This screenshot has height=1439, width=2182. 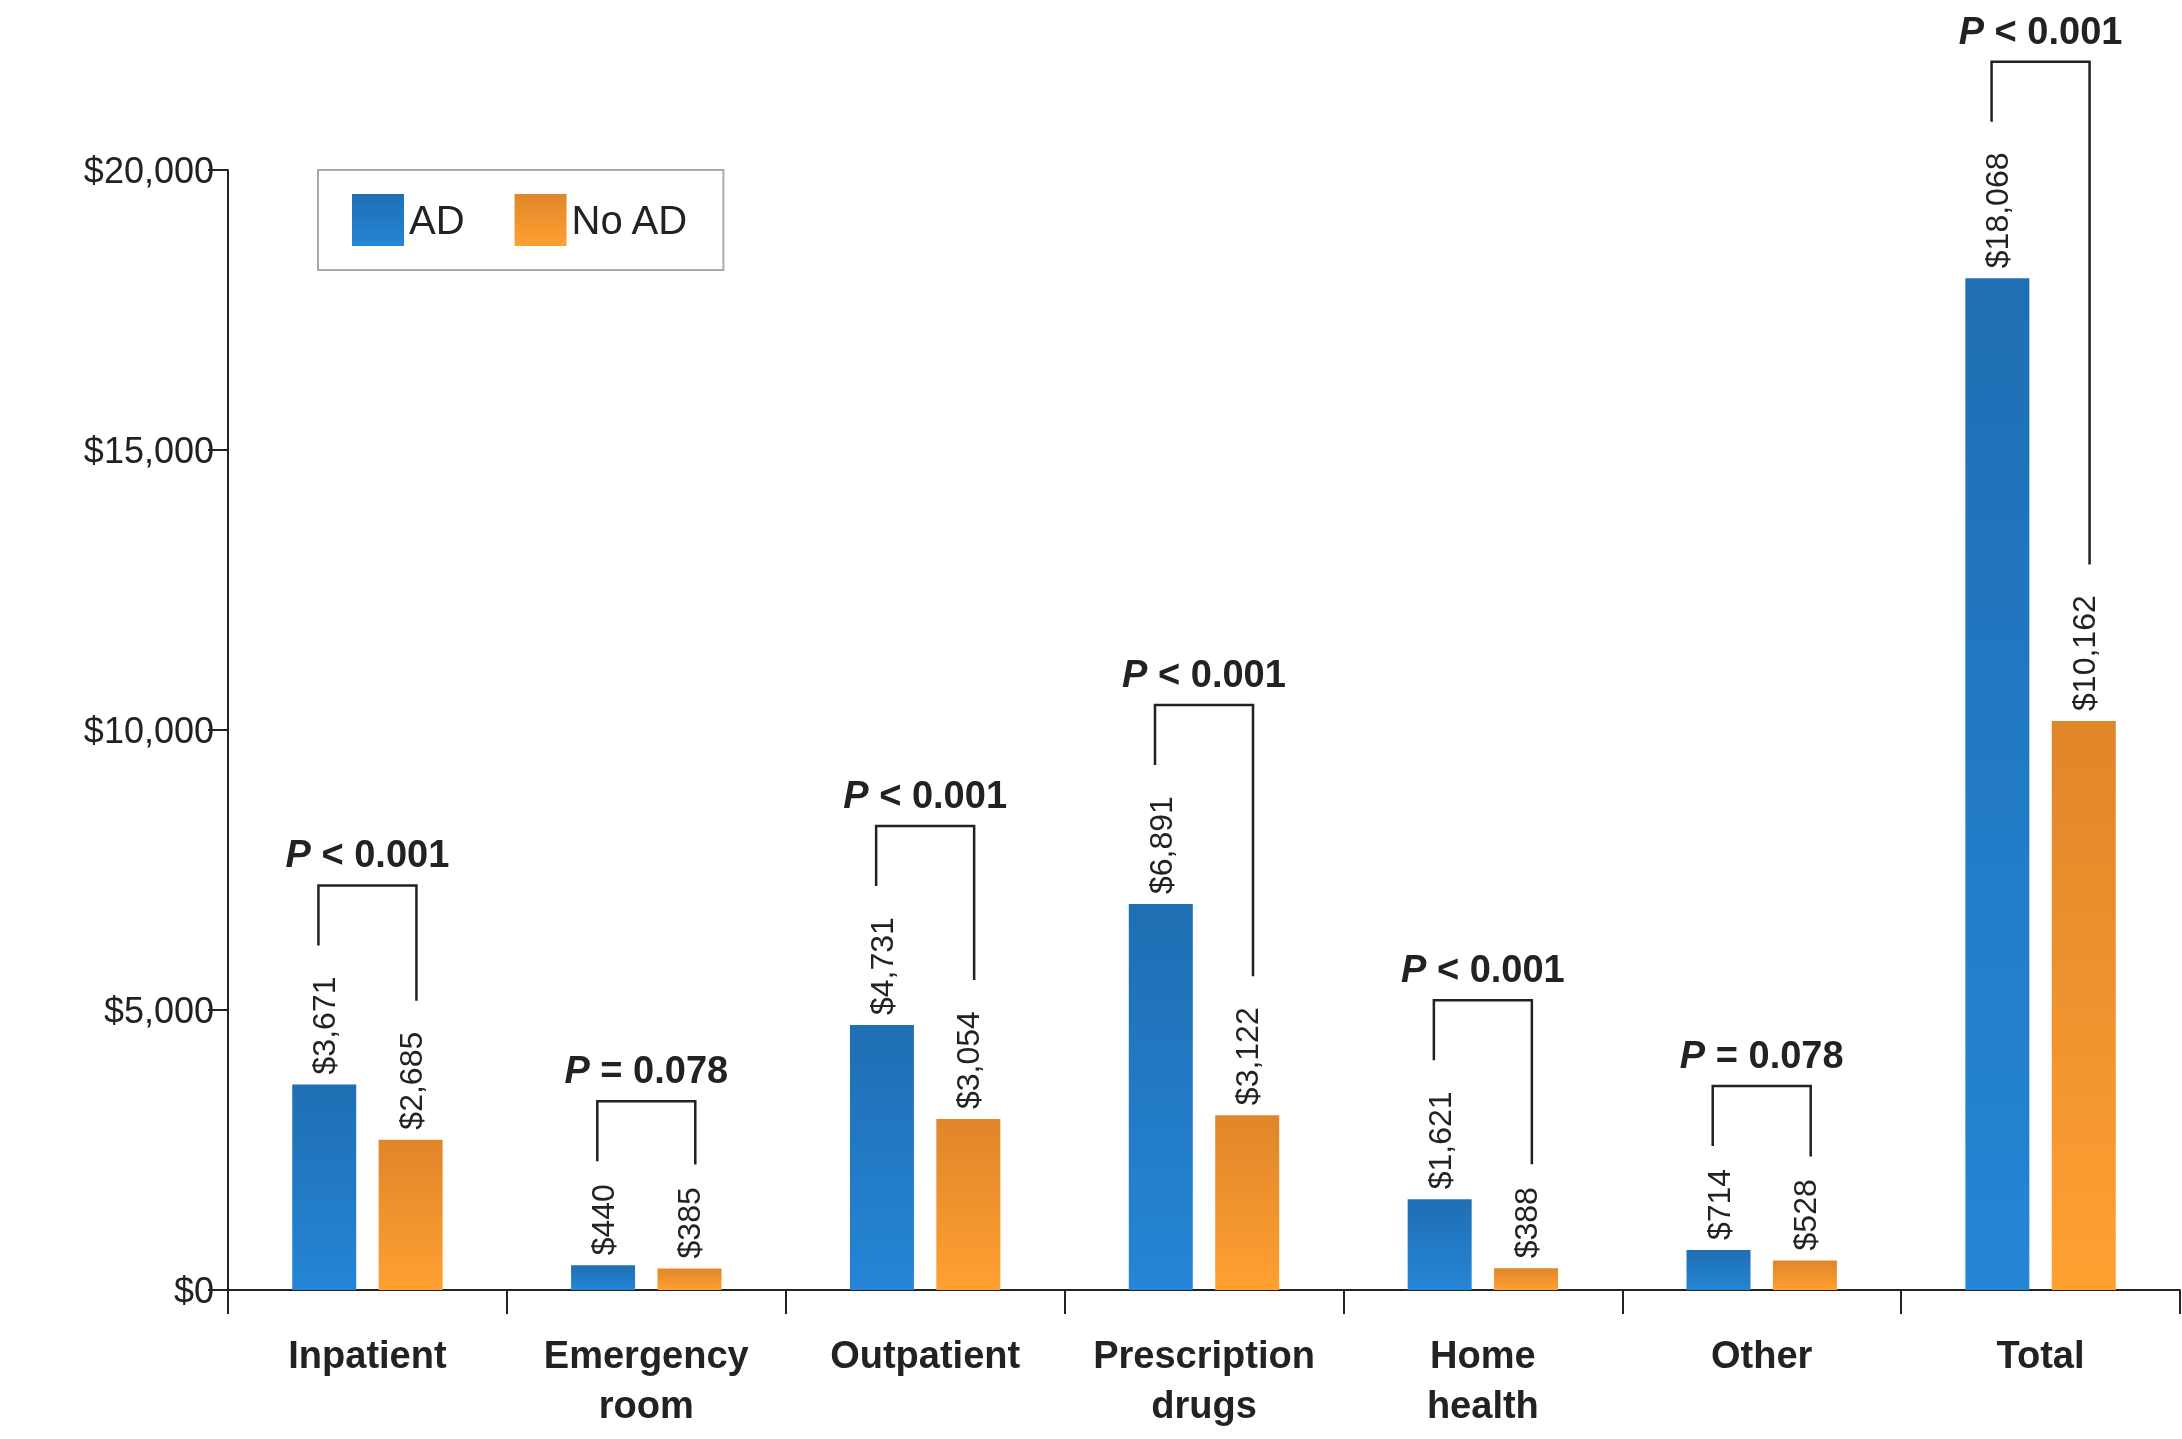 What do you see at coordinates (1204, 1380) in the screenshot?
I see `x-tick-label: Prescription drugs` at bounding box center [1204, 1380].